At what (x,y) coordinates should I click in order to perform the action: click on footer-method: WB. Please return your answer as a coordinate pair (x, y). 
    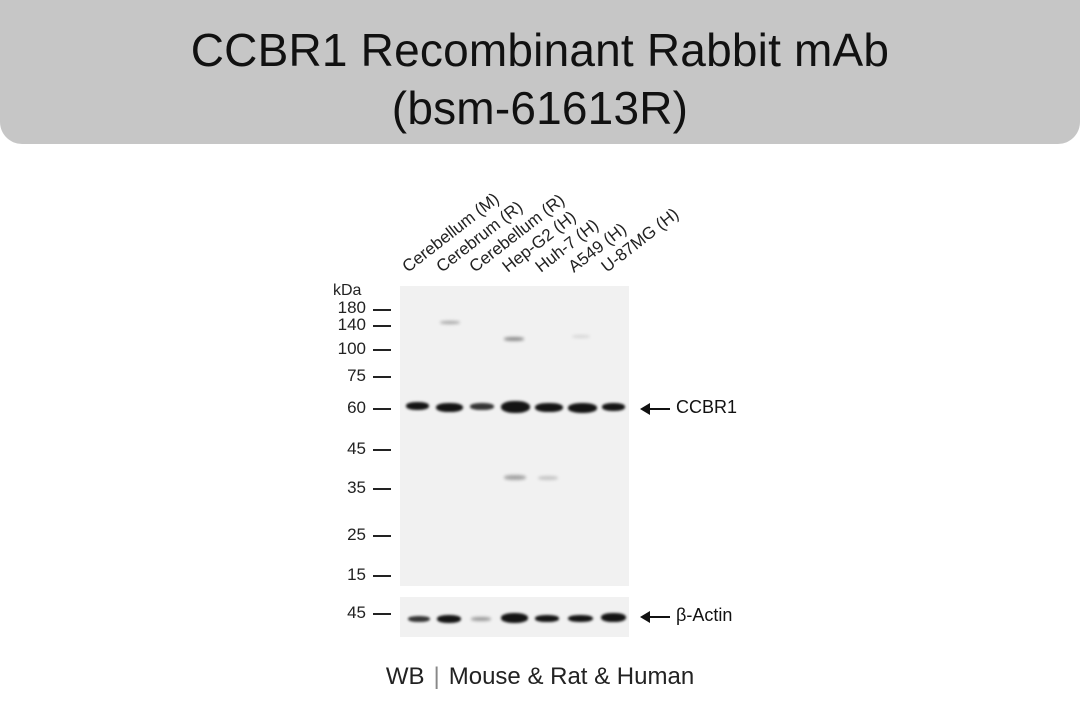
    Looking at the image, I should click on (405, 676).